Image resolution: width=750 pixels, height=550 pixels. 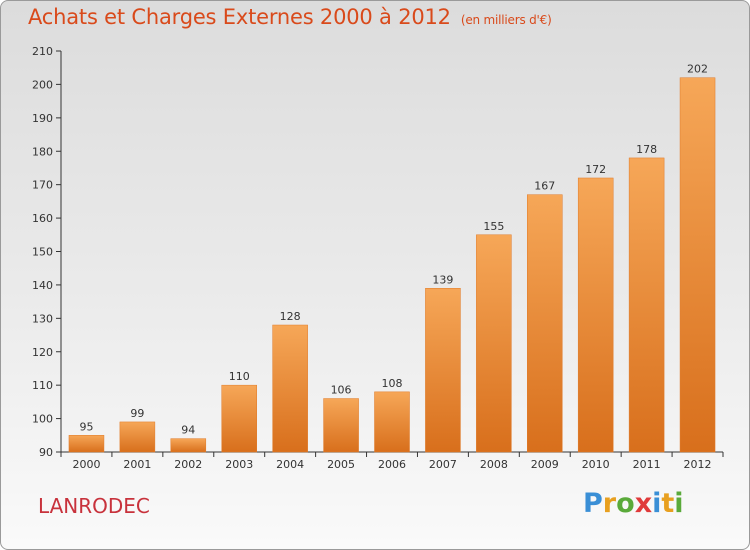 I want to click on y-tick-label: 170, so click(x=42, y=185).